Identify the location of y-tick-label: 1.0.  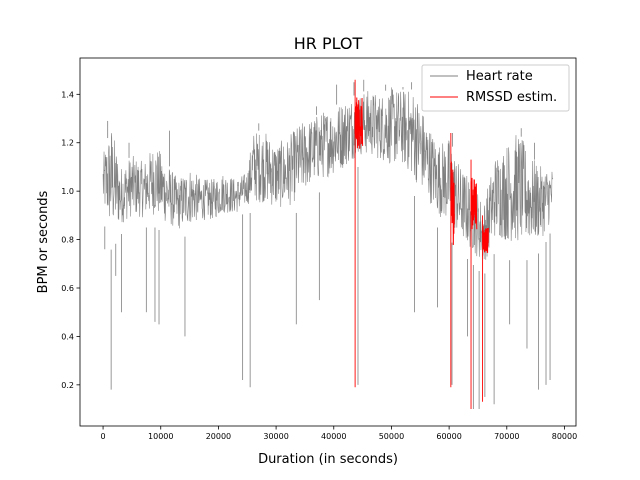
(67, 191).